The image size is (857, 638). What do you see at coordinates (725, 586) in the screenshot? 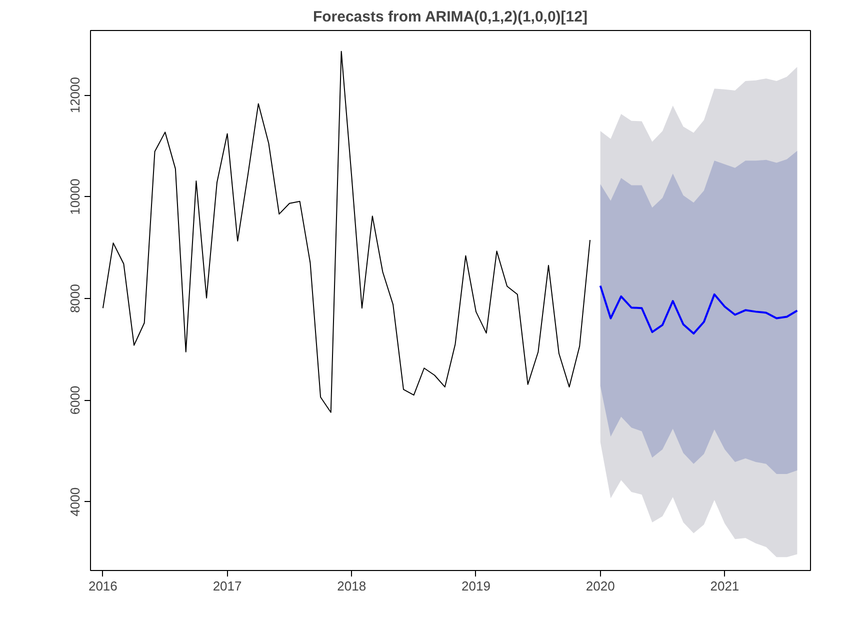
I see `x-tick-label: 2021` at bounding box center [725, 586].